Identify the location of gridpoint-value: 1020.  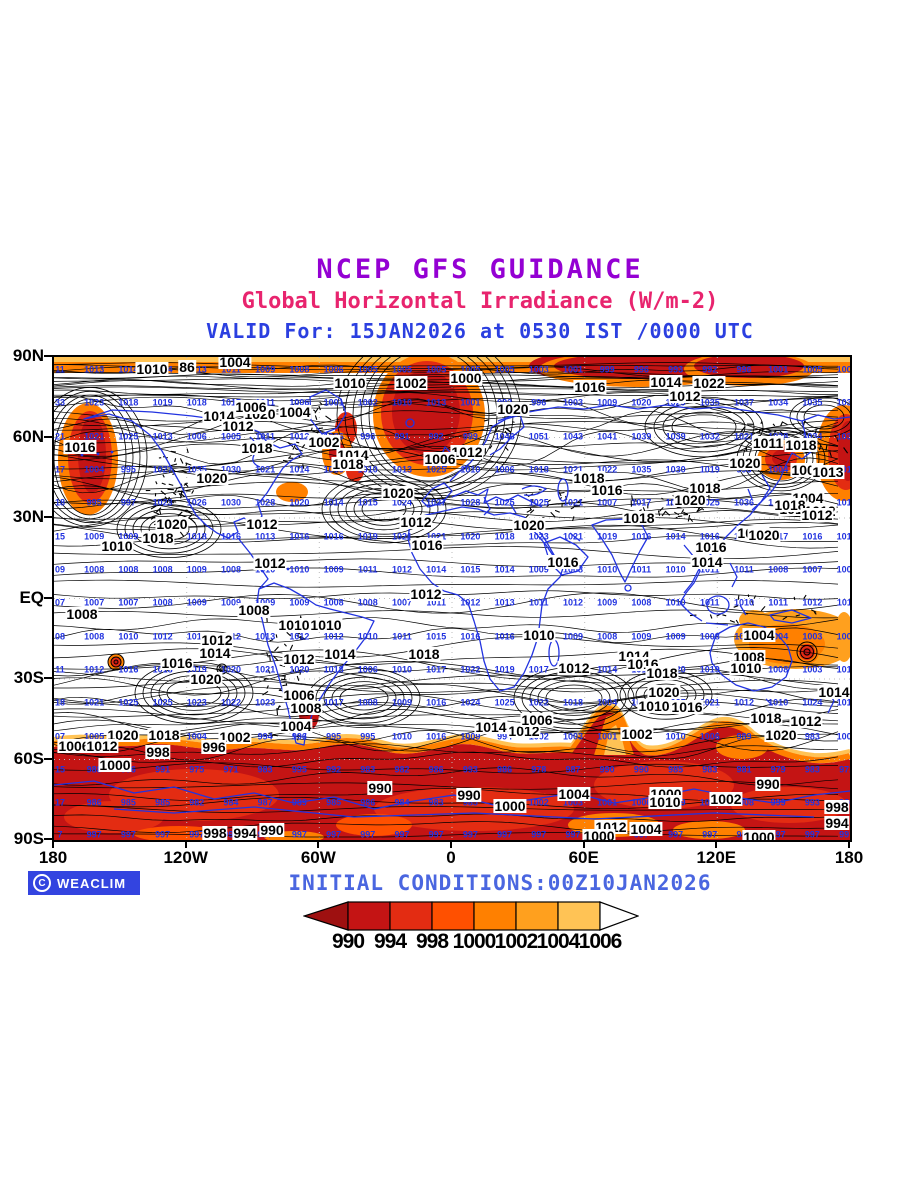
(299, 669).